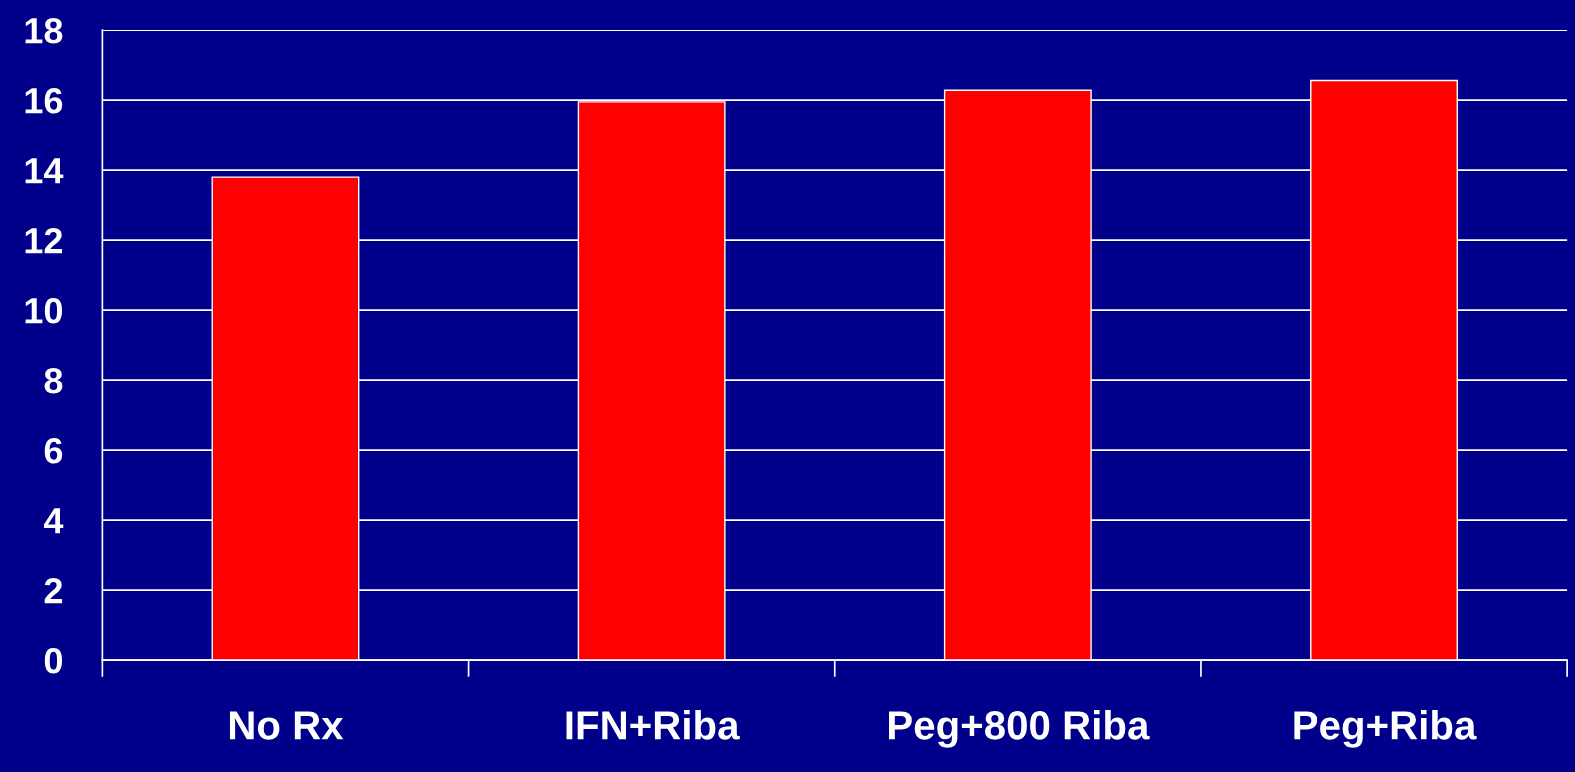 This screenshot has height=772, width=1575. What do you see at coordinates (53, 660) in the screenshot?
I see `y-tick-label: 0` at bounding box center [53, 660].